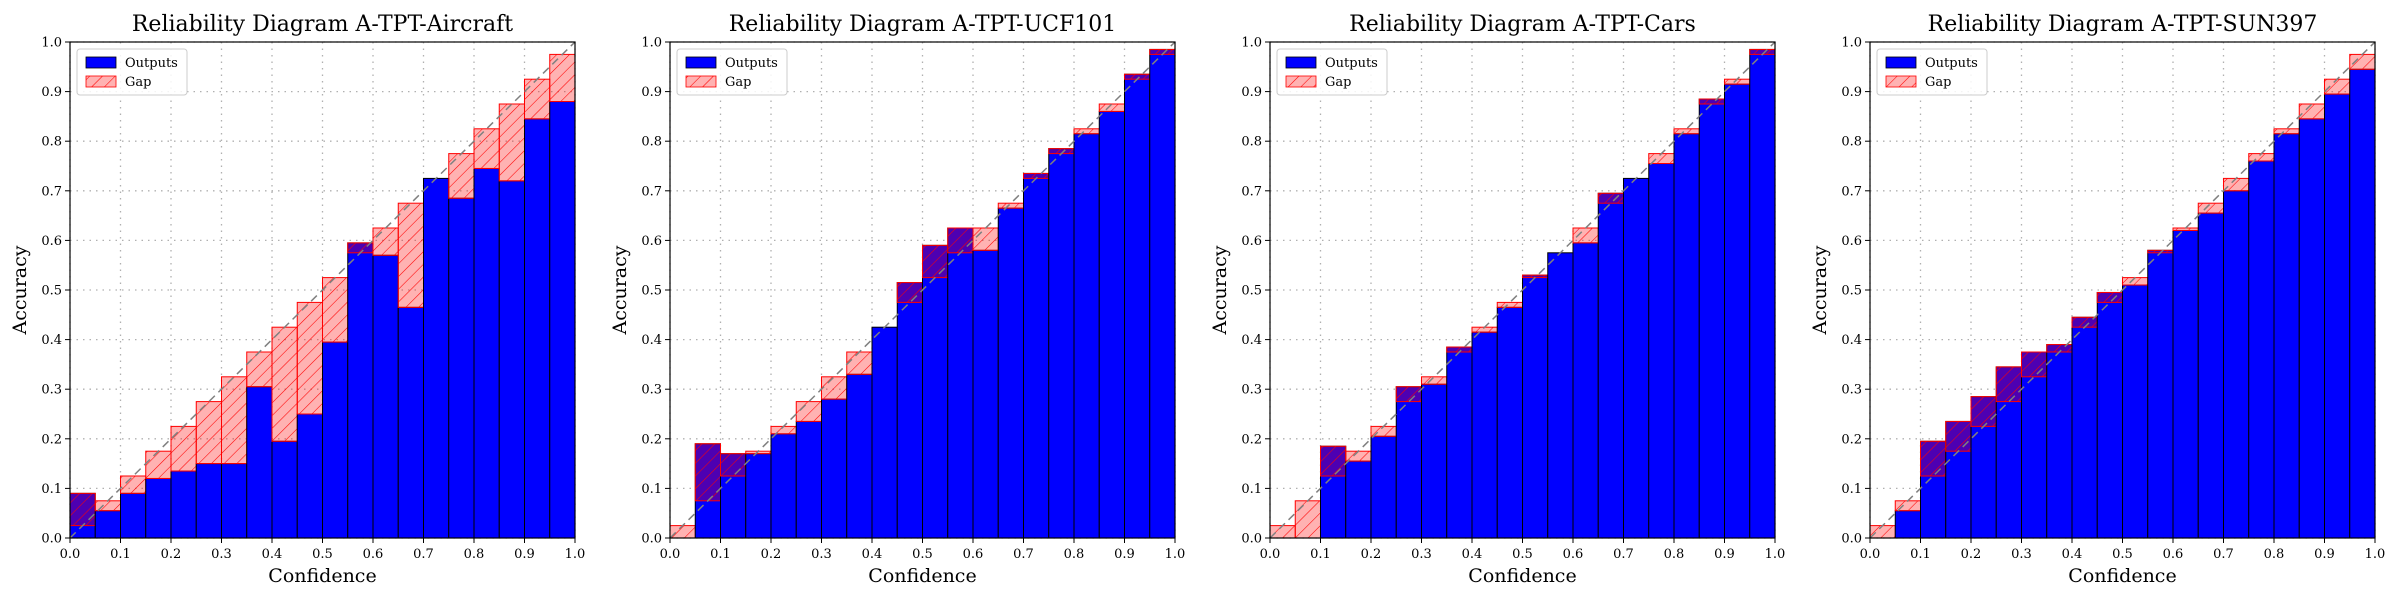 The height and width of the screenshot is (600, 2400). Describe the element at coordinates (474, 554) in the screenshot. I see `x-tick-label: 0.8` at that location.